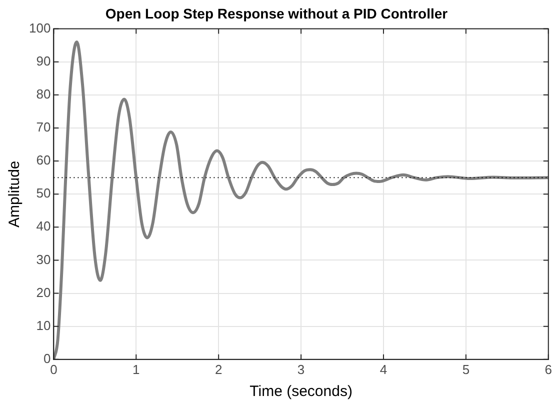  What do you see at coordinates (43, 325) in the screenshot?
I see `y-tick-label: 10` at bounding box center [43, 325].